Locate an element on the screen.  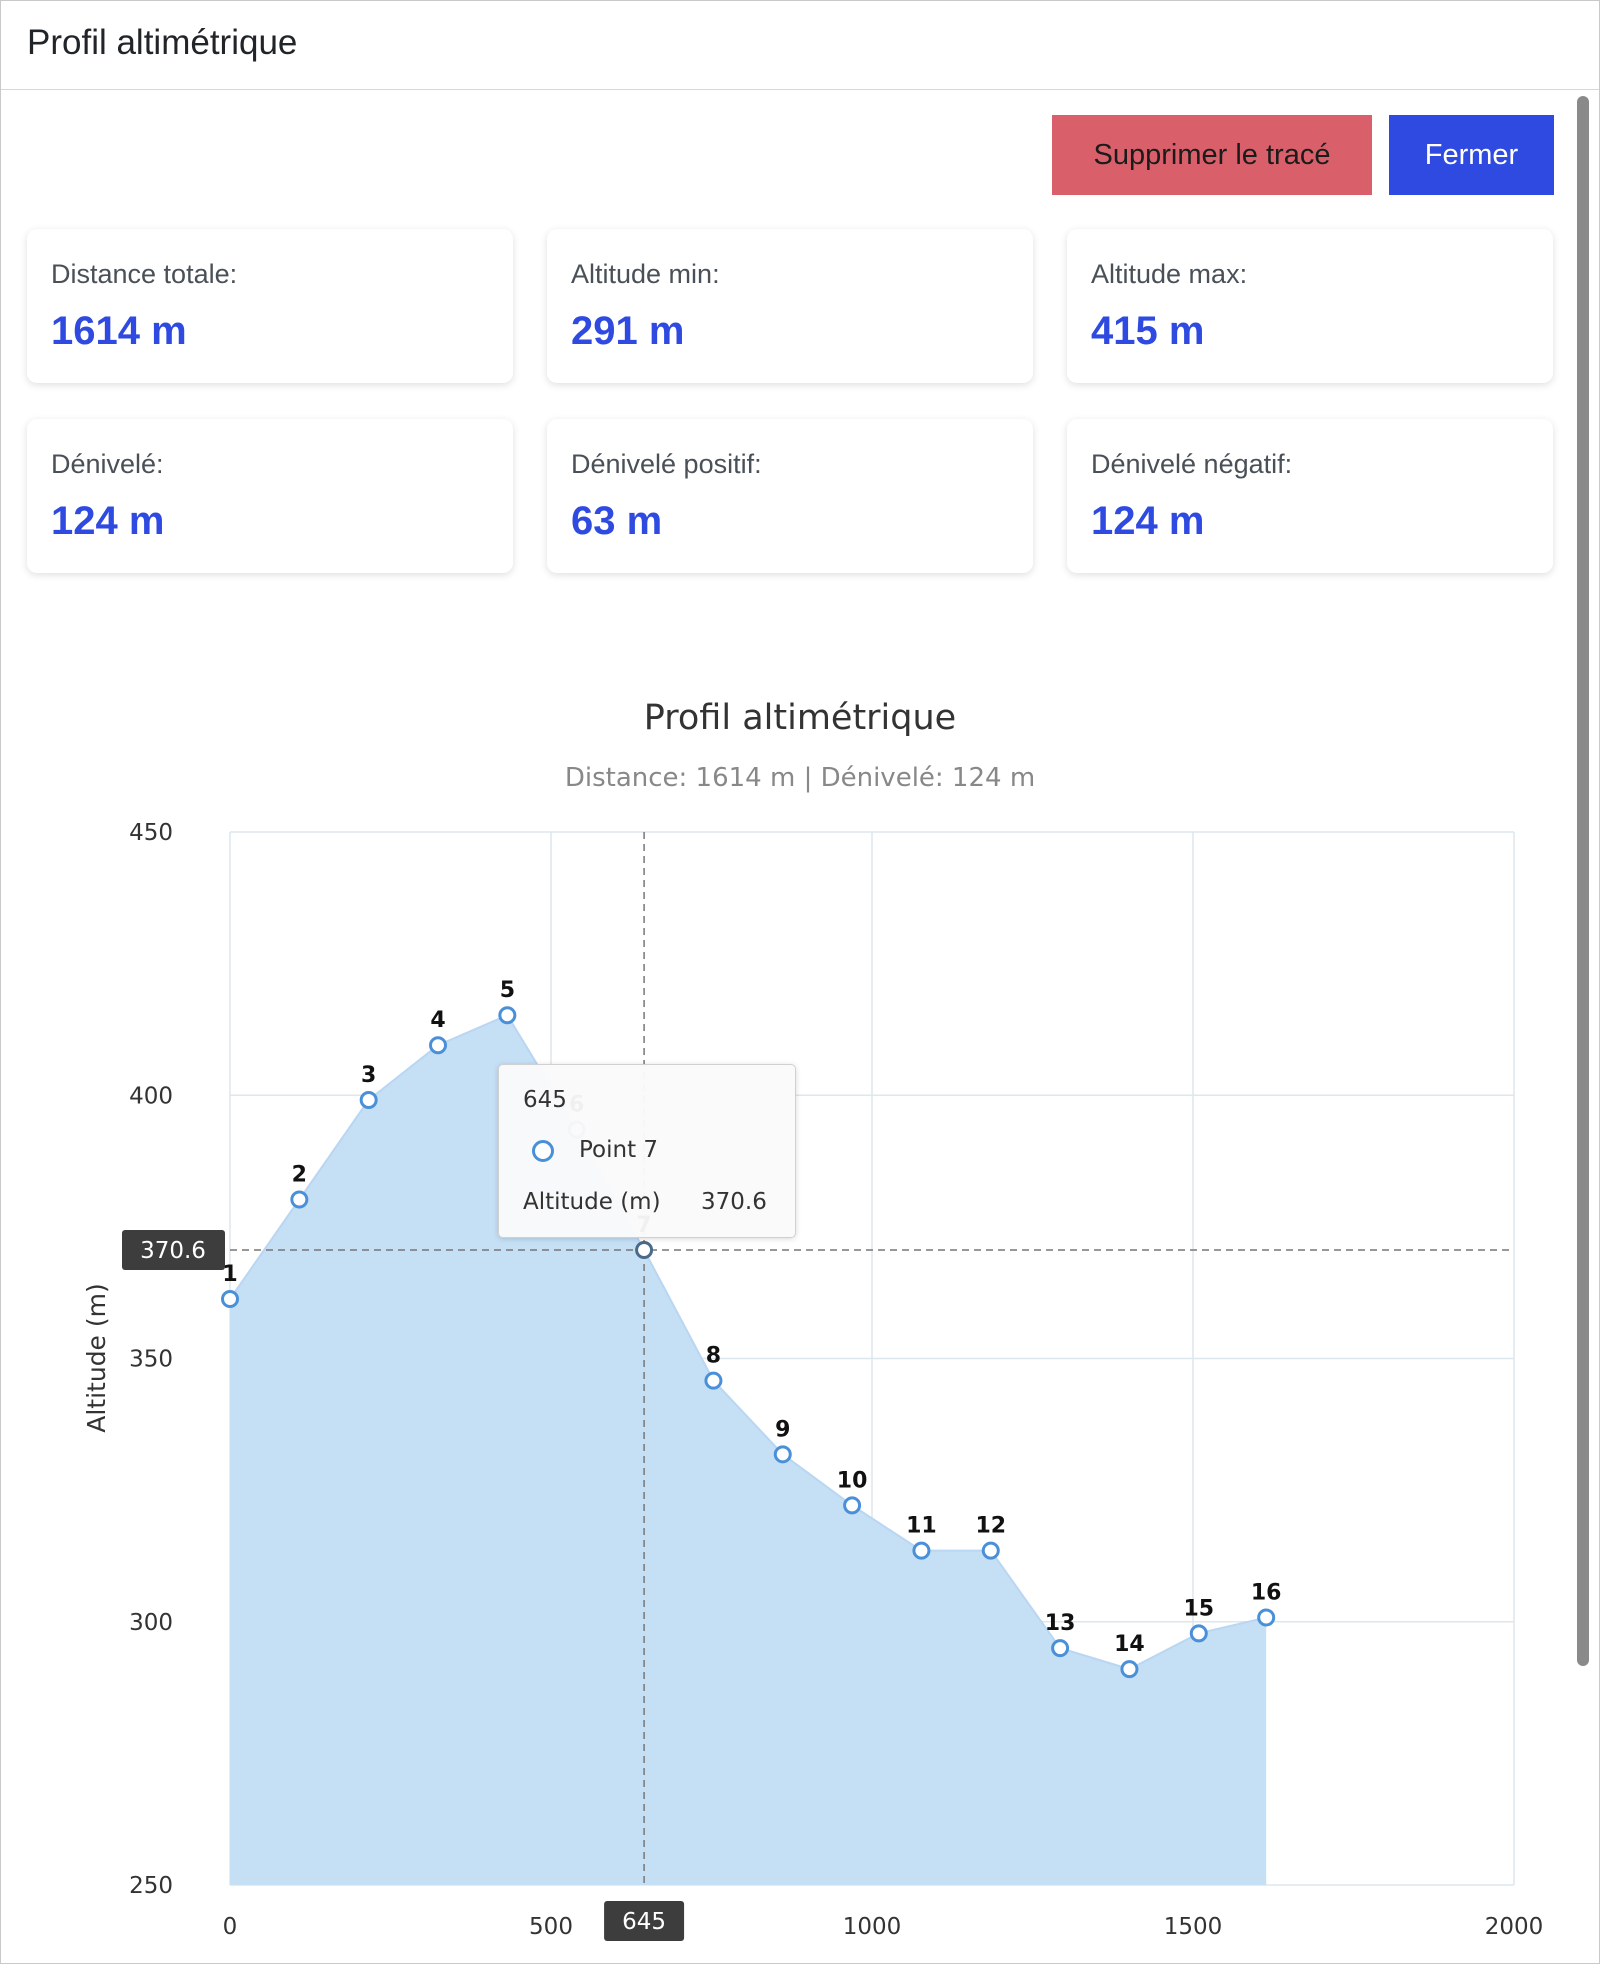
crosshair-y-value: 370.6 is located at coordinates (173, 1251).